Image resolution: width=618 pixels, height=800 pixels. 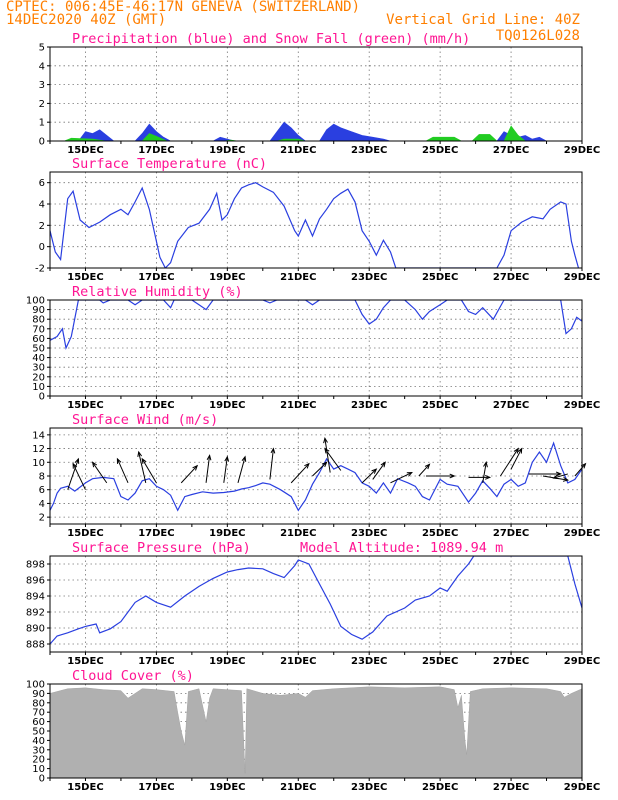 I want to click on panel-title: Relative Humidity (%), so click(x=157, y=292).